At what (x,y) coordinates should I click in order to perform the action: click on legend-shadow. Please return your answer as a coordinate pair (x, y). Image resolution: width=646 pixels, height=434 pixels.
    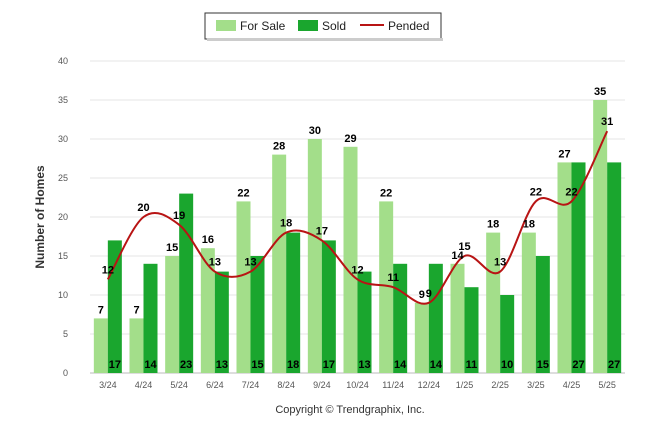
    Looking at the image, I should click on (325, 39).